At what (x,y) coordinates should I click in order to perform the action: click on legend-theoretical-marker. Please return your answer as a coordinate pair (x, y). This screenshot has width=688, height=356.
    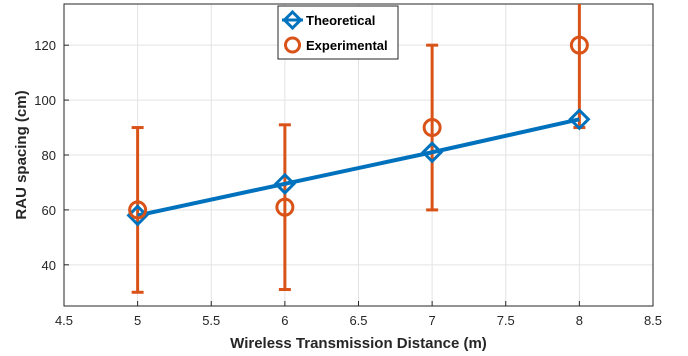
    Looking at the image, I should click on (292, 20).